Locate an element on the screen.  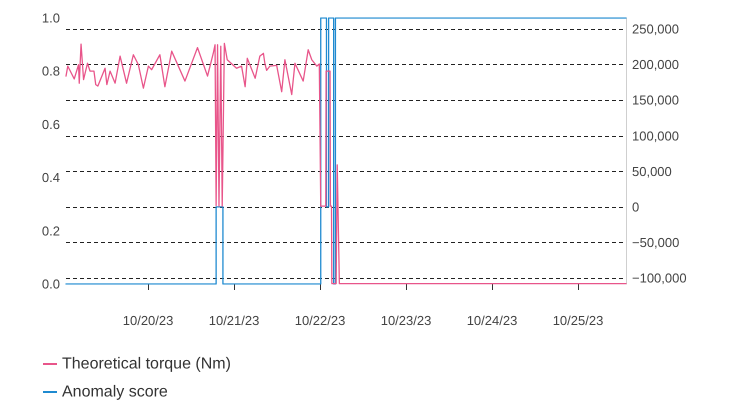
y2-tick-label: 200,000 is located at coordinates (655, 64).